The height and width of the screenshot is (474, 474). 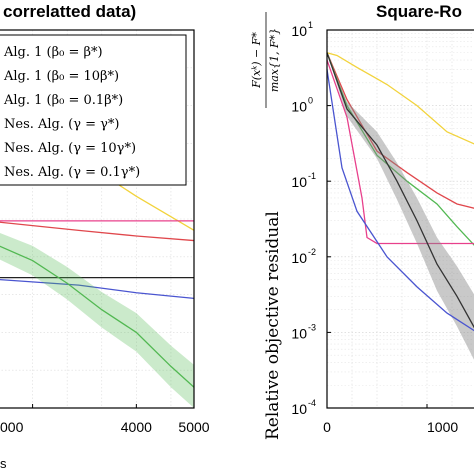 What do you see at coordinates (63, 100) in the screenshot?
I see `legend-entry: Alg. 1 (β₀ = 0.1β*)` at bounding box center [63, 100].